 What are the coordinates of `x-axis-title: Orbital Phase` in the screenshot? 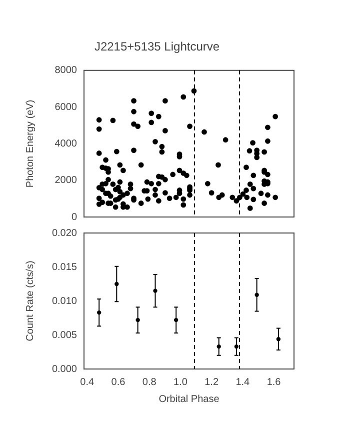 It's located at (189, 399).